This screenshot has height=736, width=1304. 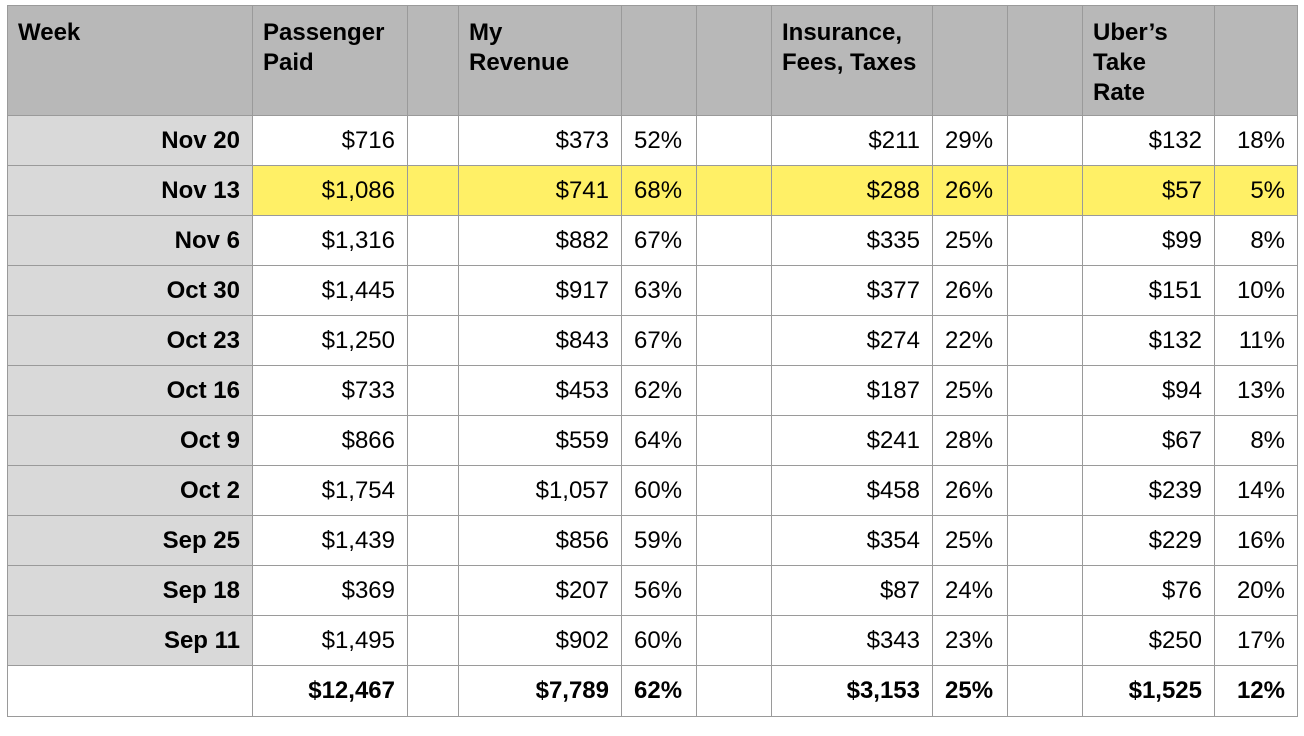 I want to click on total-passenger-paid: $12,467, so click(x=330, y=691).